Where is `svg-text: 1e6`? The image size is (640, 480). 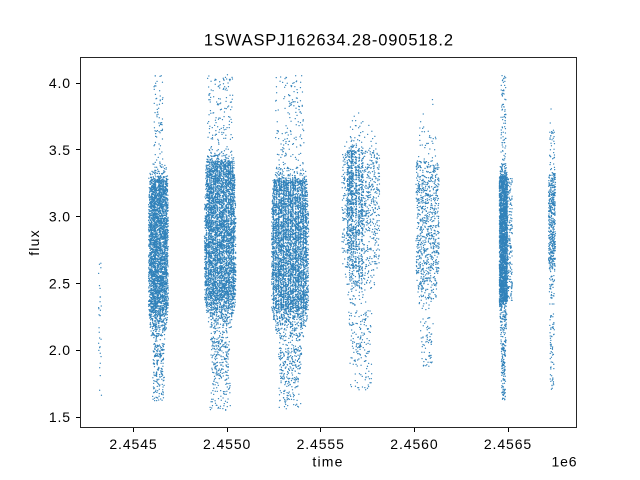
svg-text: 1e6 is located at coordinates (564, 461).